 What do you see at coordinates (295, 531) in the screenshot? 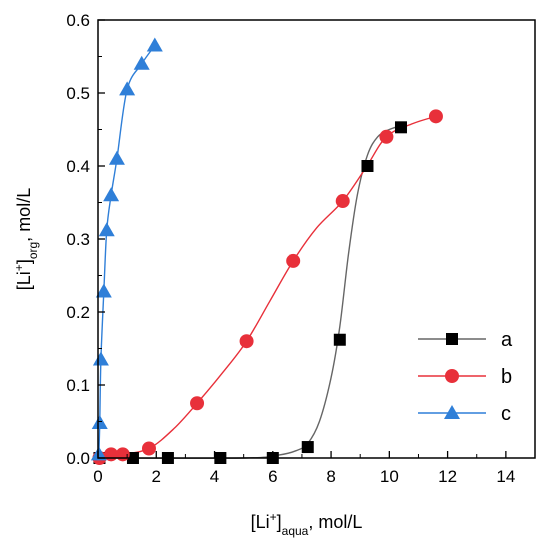
I see `x-axis-title-sub: aqua` at bounding box center [295, 531].